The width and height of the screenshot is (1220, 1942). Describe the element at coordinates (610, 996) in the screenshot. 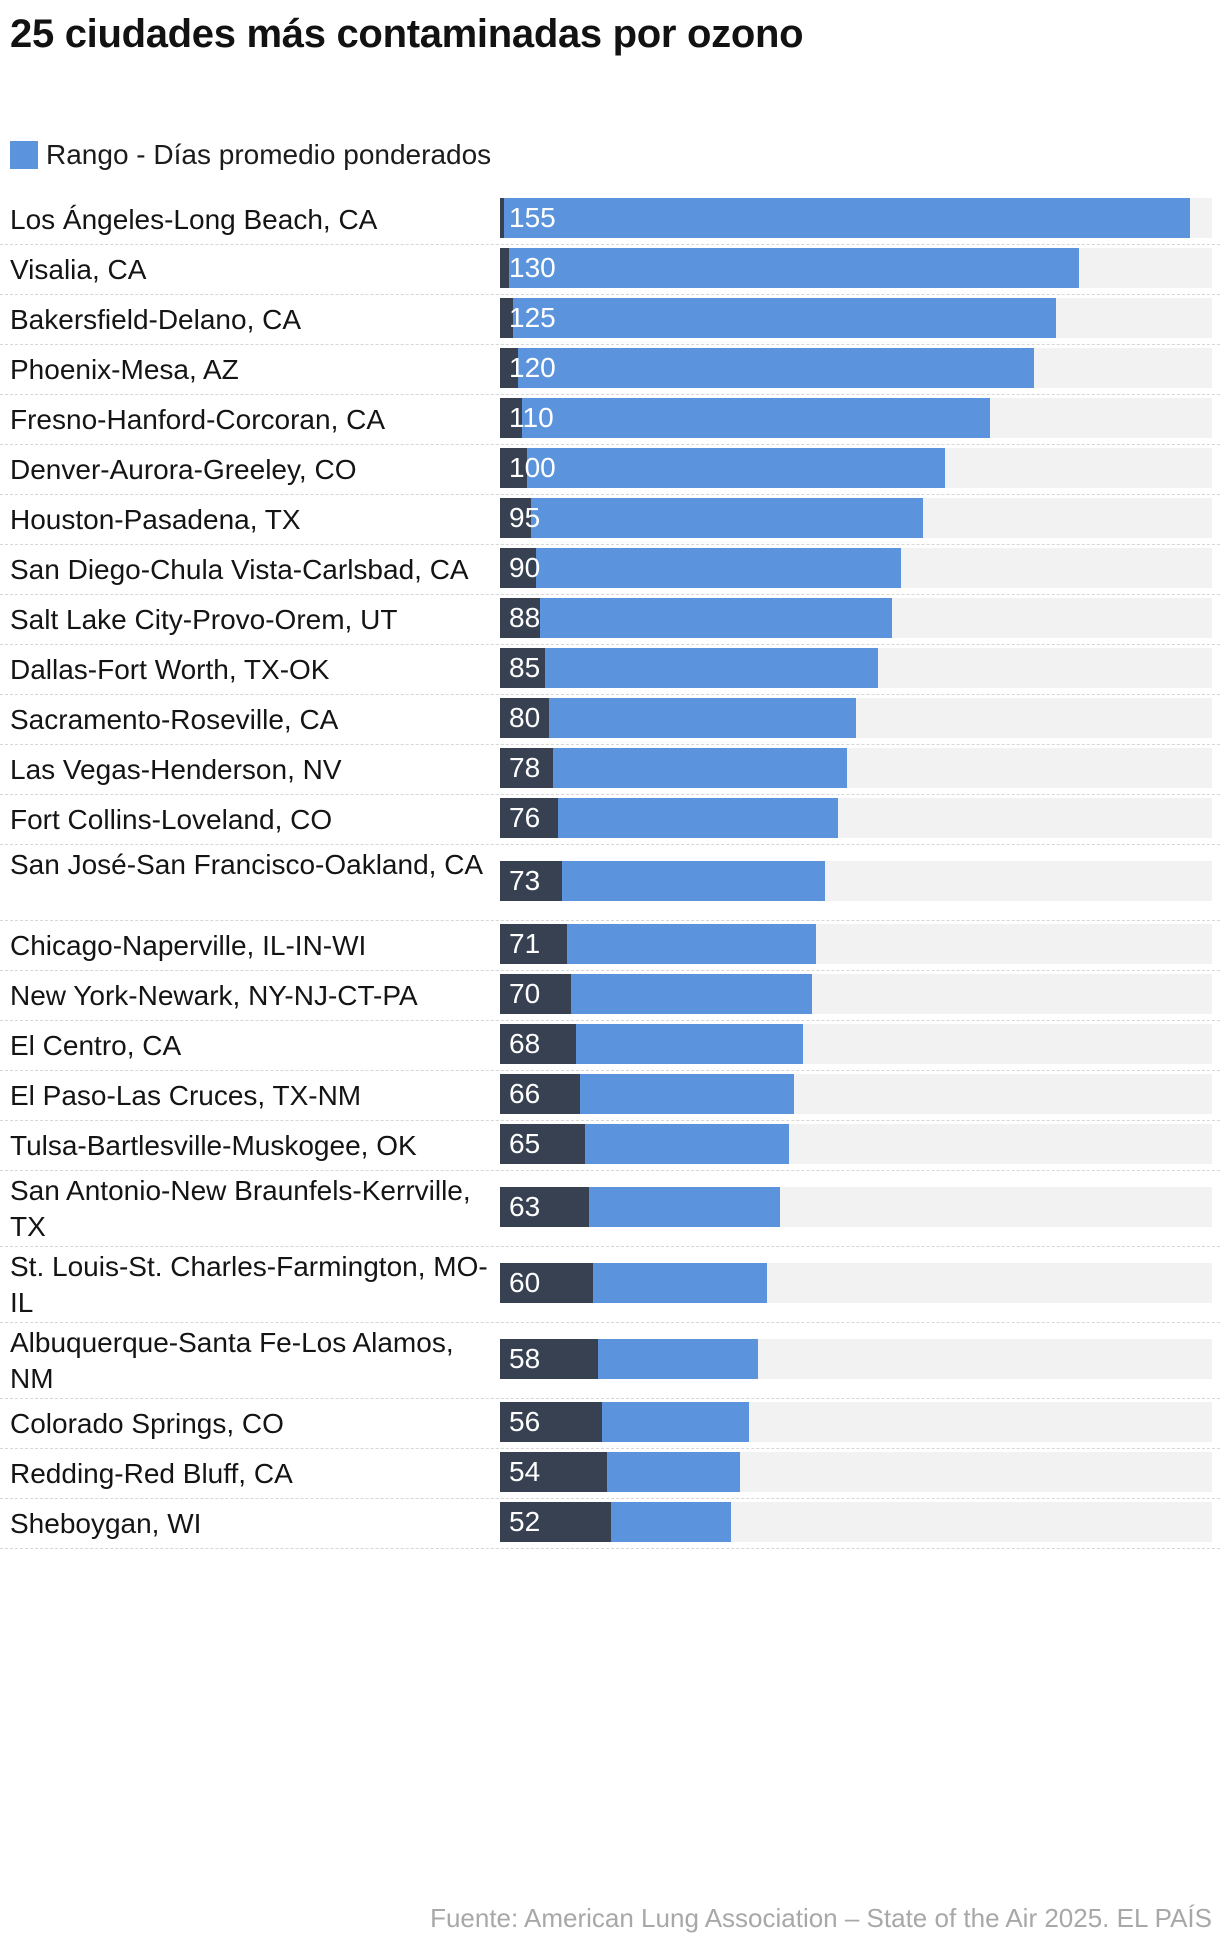

I see `bar-row: New York-Newark, NY-NJ-CT-PA 70` at that location.